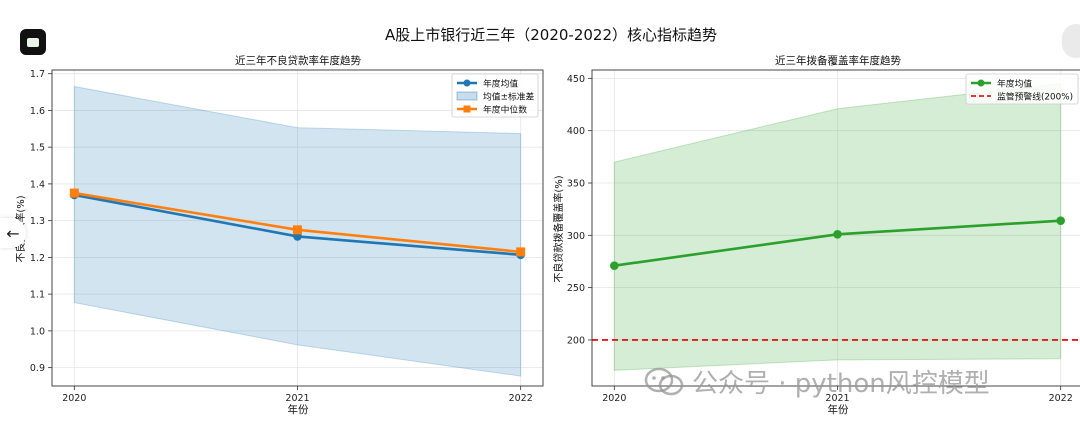 This screenshot has width=1080, height=427. What do you see at coordinates (576, 340) in the screenshot?
I see `y-tick-label: 200` at bounding box center [576, 340].